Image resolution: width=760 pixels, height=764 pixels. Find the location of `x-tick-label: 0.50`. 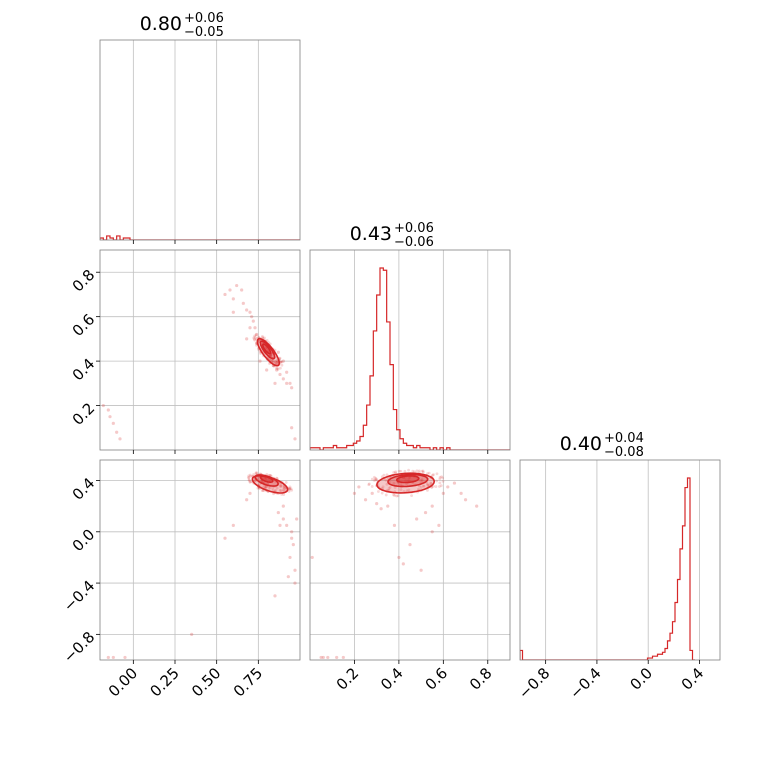

x-tick-label: 0.50 is located at coordinates (206, 682).